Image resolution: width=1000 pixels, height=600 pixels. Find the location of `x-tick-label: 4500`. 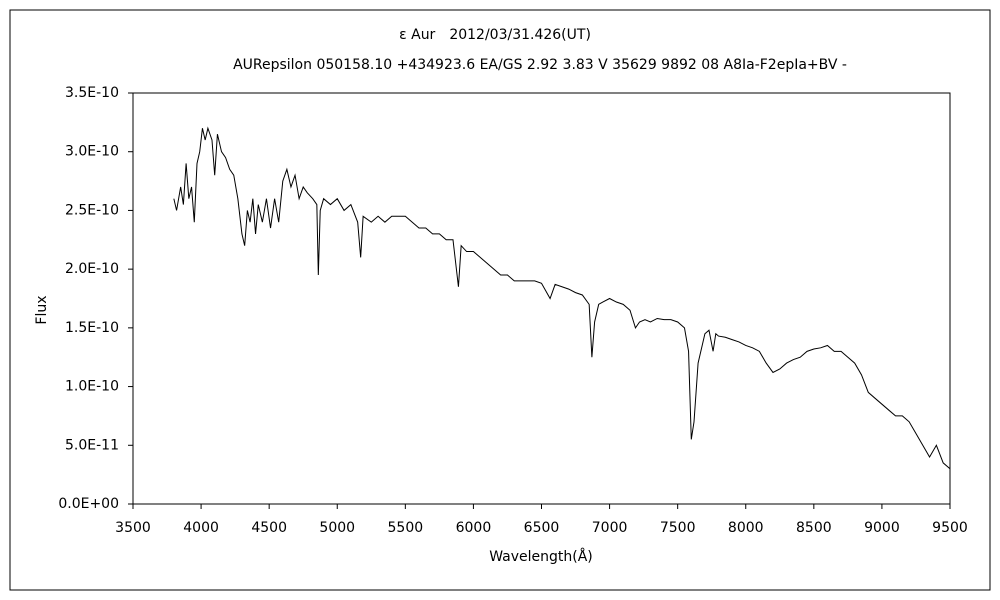

x-tick-label: 4500 is located at coordinates (269, 528).